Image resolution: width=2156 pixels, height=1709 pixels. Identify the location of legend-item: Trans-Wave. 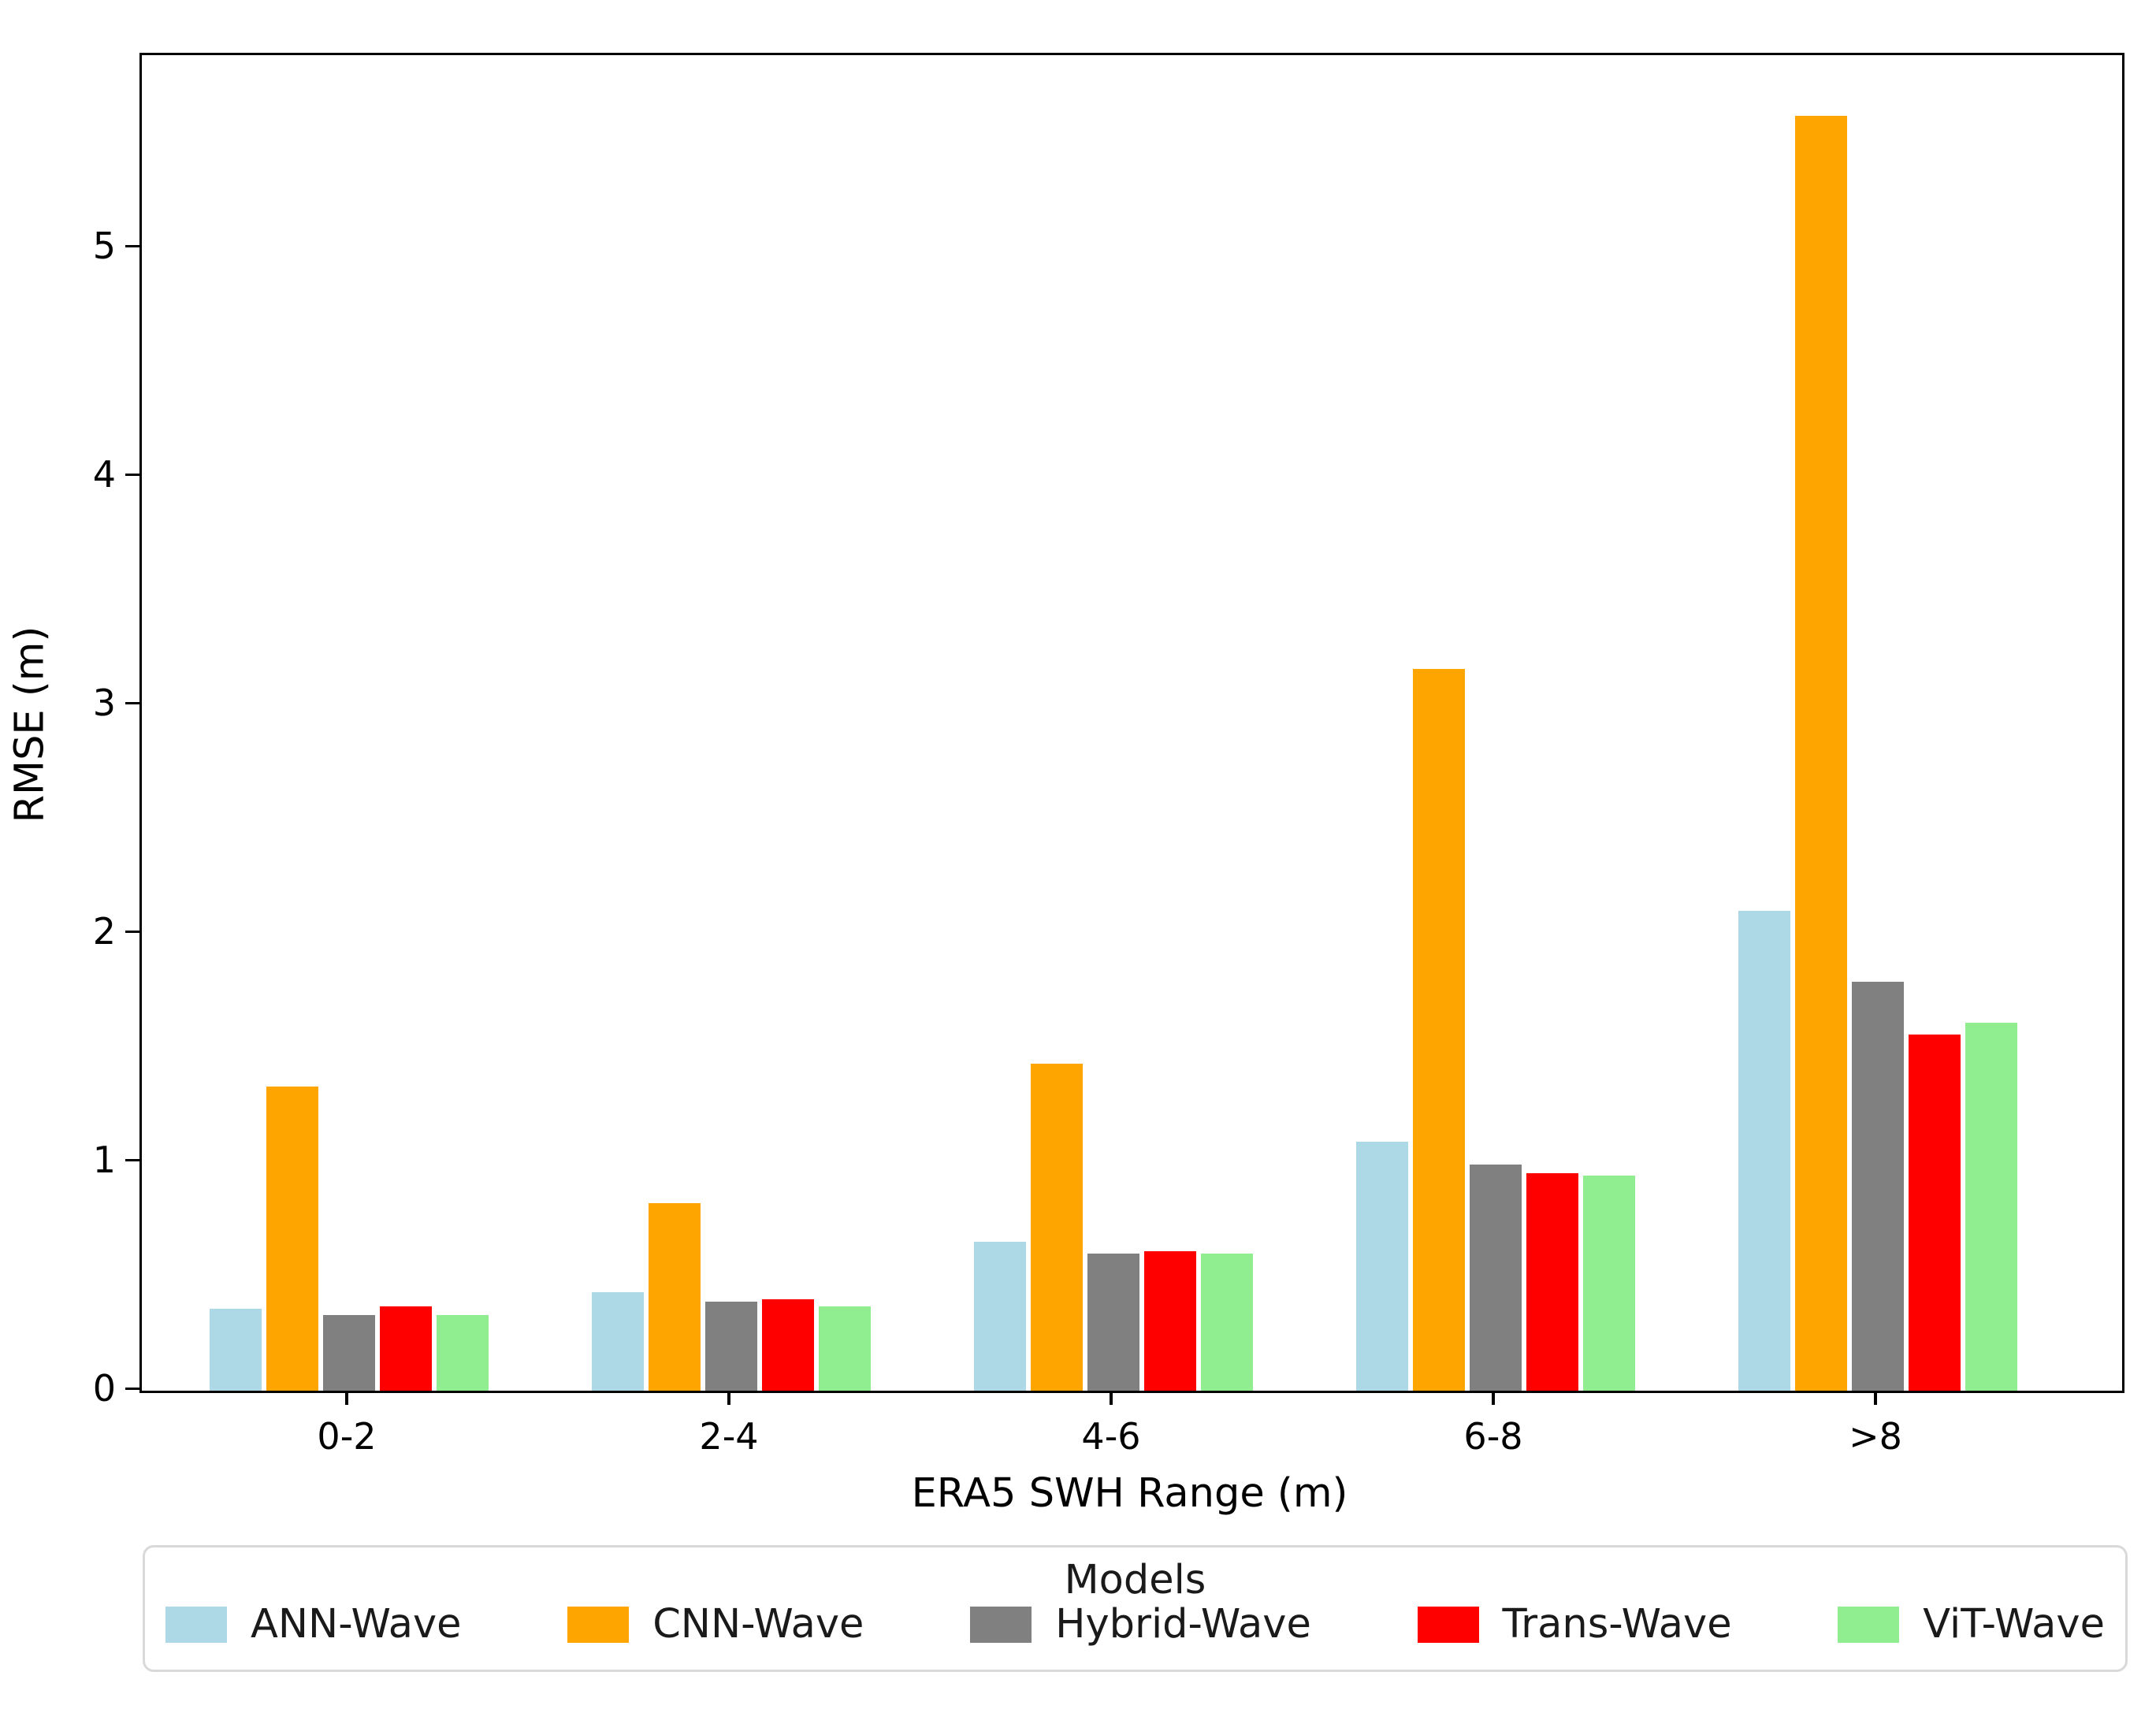
(1574, 1624).